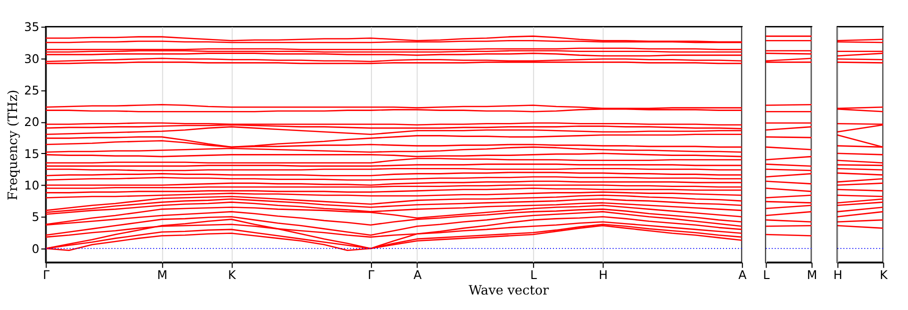 The width and height of the screenshot is (908, 310). I want to click on y-tick-label: 35, so click(32, 27).